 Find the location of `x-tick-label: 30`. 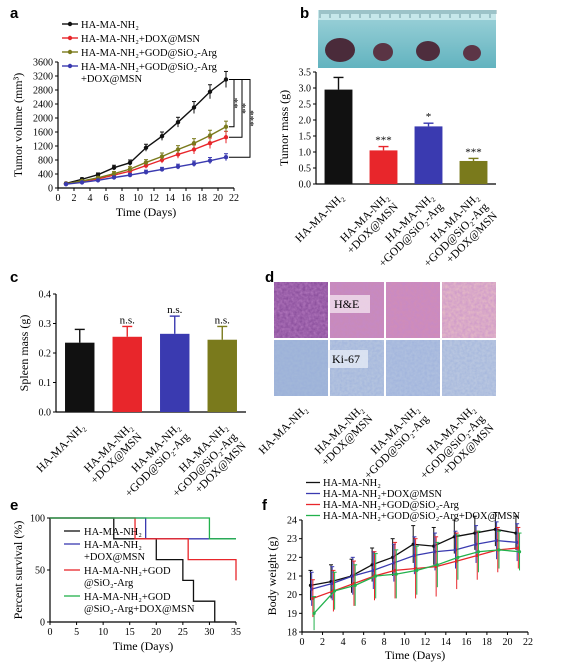

x-tick-label: 30 is located at coordinates (209, 632).